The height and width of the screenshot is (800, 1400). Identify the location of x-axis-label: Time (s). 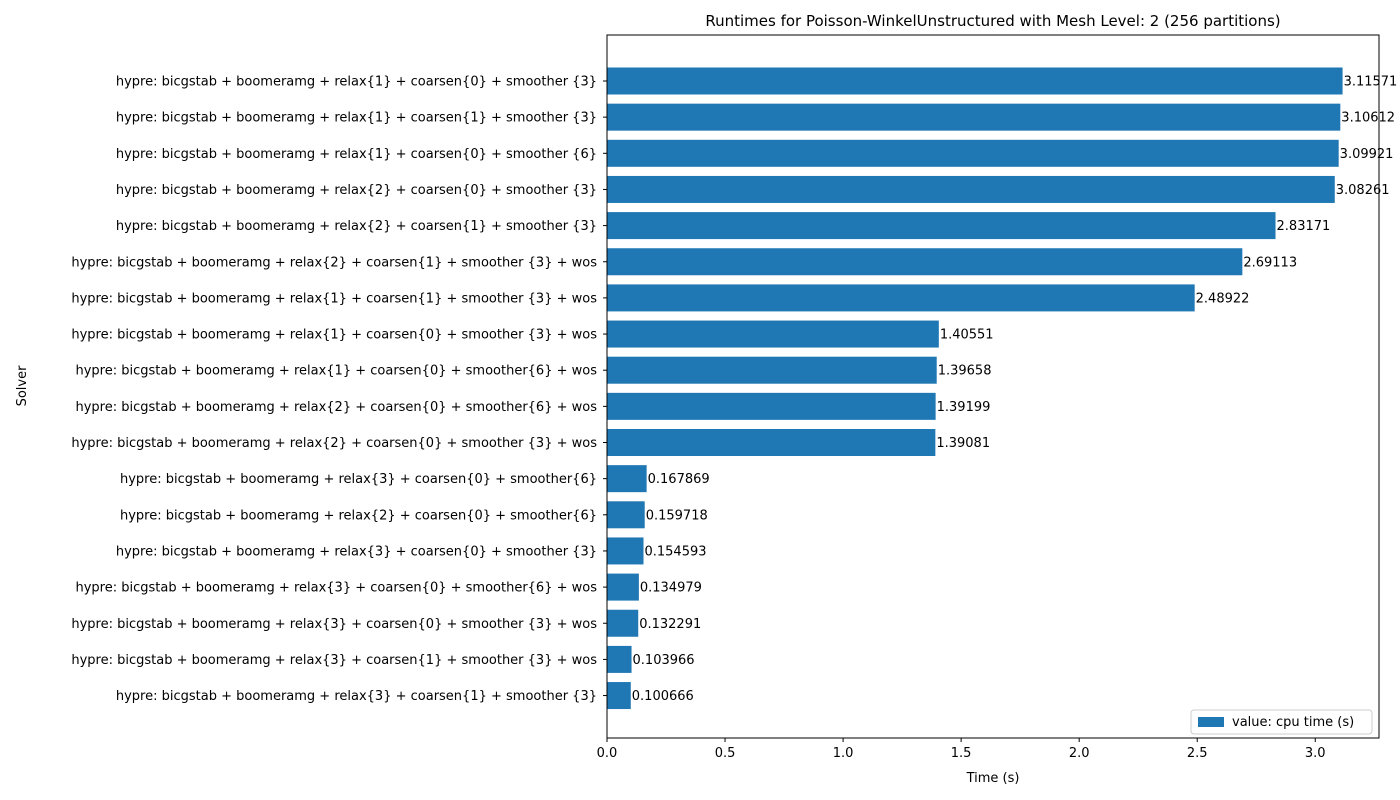
(993, 778).